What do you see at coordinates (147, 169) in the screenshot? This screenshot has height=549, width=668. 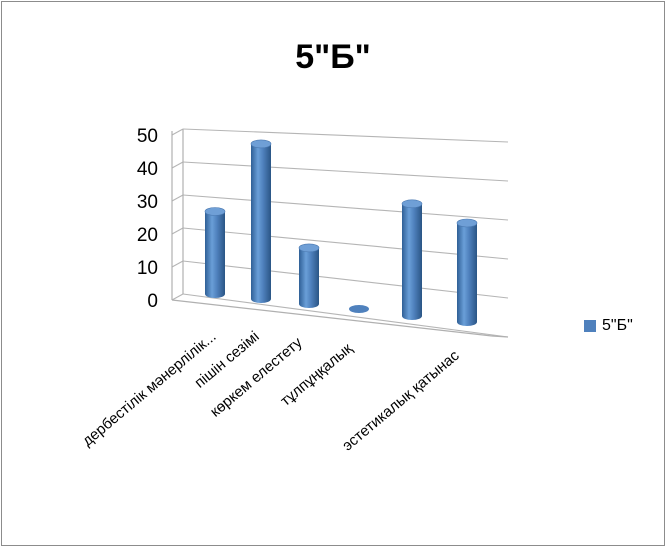 I see `y-tick-label: 40` at bounding box center [147, 169].